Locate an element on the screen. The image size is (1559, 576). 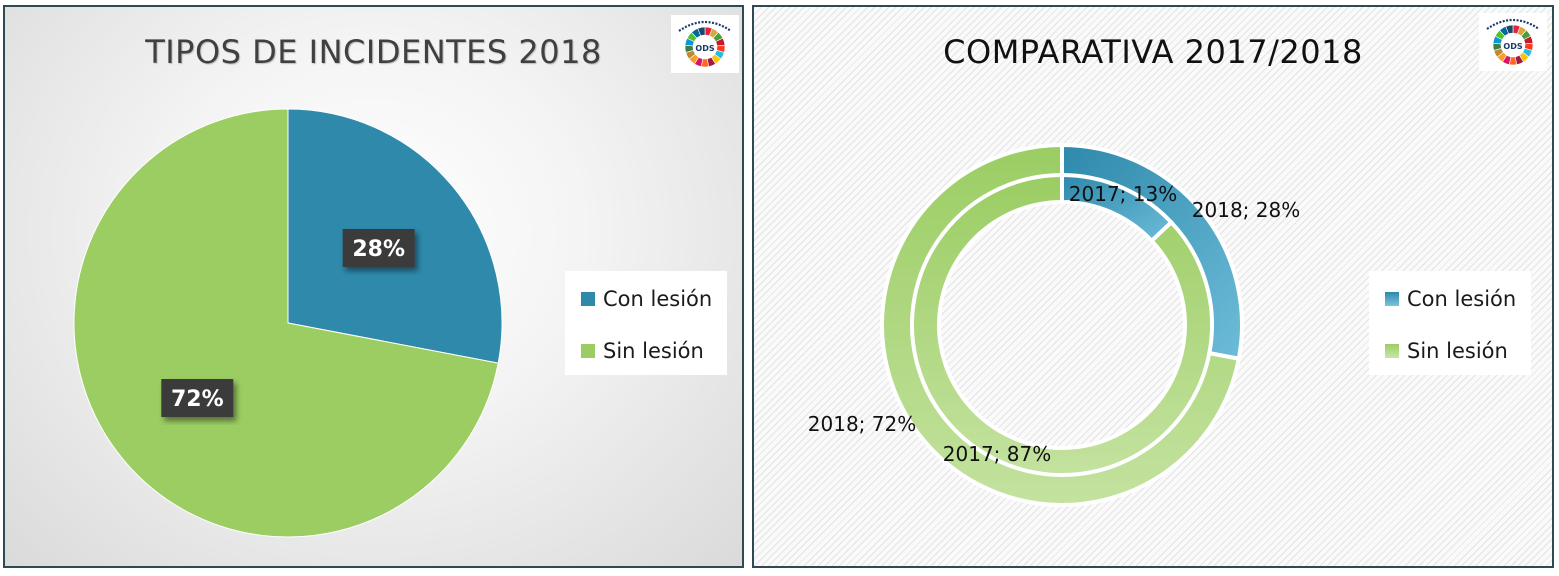
pie-data-label: 28% is located at coordinates (378, 249).